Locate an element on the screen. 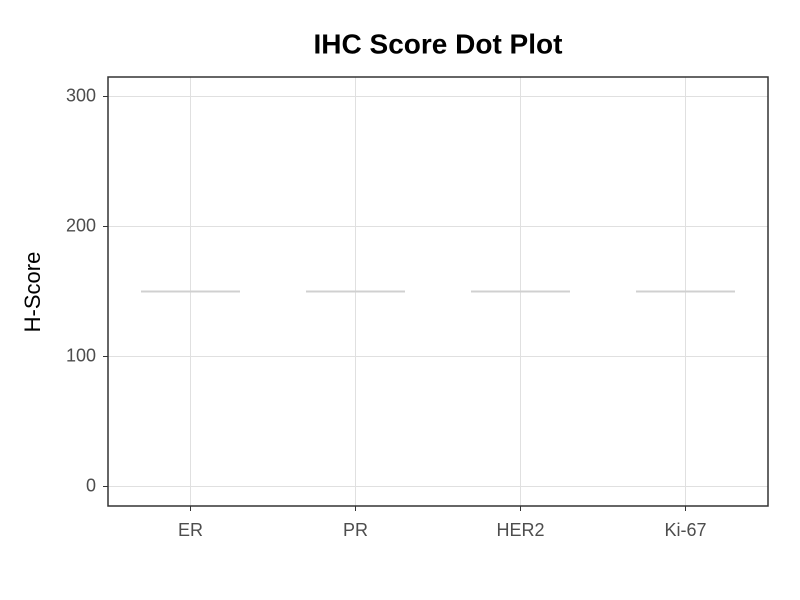 The width and height of the screenshot is (800, 600). y-tick-label: 100 is located at coordinates (81, 355).